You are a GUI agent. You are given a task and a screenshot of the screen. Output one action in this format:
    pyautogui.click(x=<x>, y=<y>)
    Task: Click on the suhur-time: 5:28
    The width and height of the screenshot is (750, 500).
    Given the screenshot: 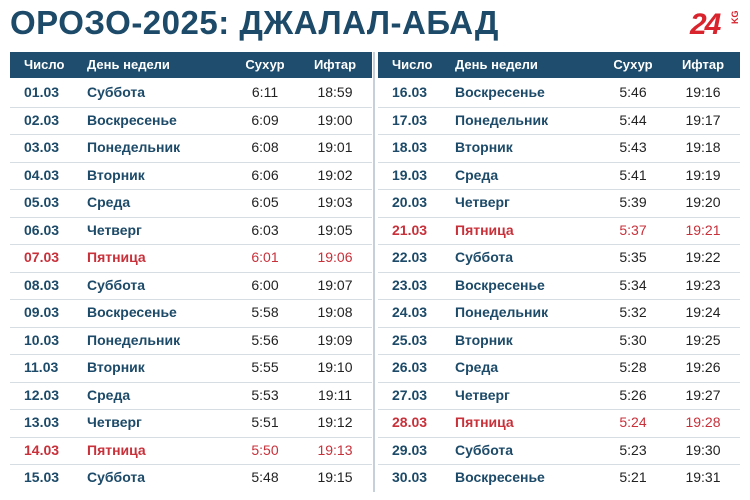 What is the action you would take?
    pyautogui.click(x=633, y=367)
    